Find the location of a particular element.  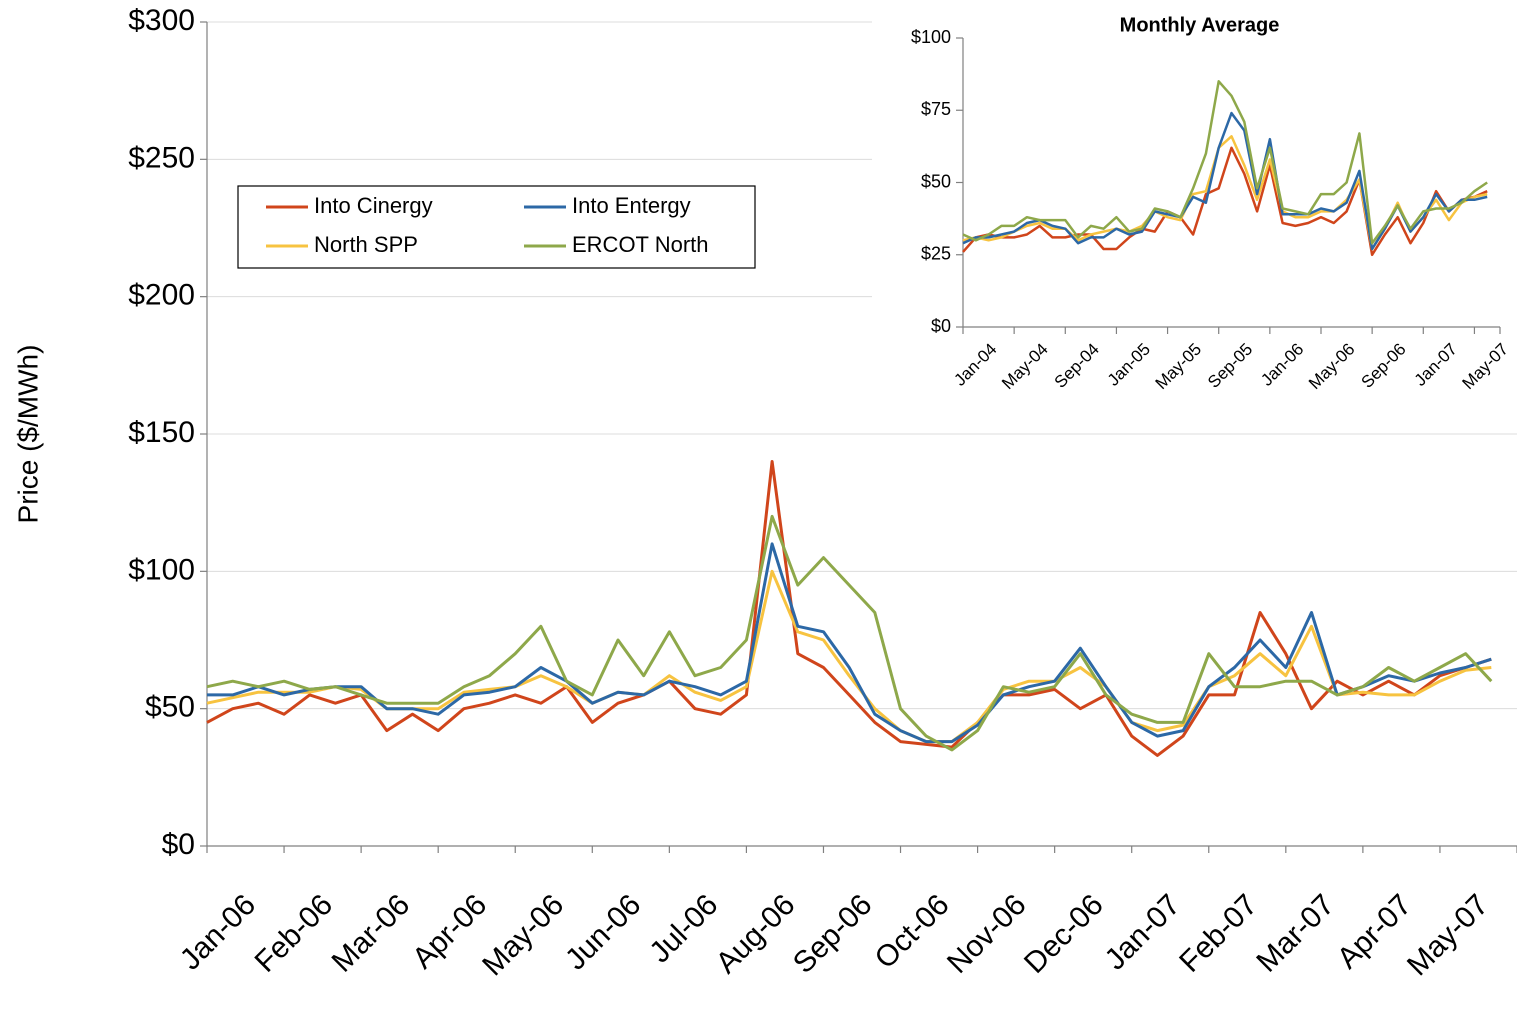

legend-label: North SPP is located at coordinates (366, 244).